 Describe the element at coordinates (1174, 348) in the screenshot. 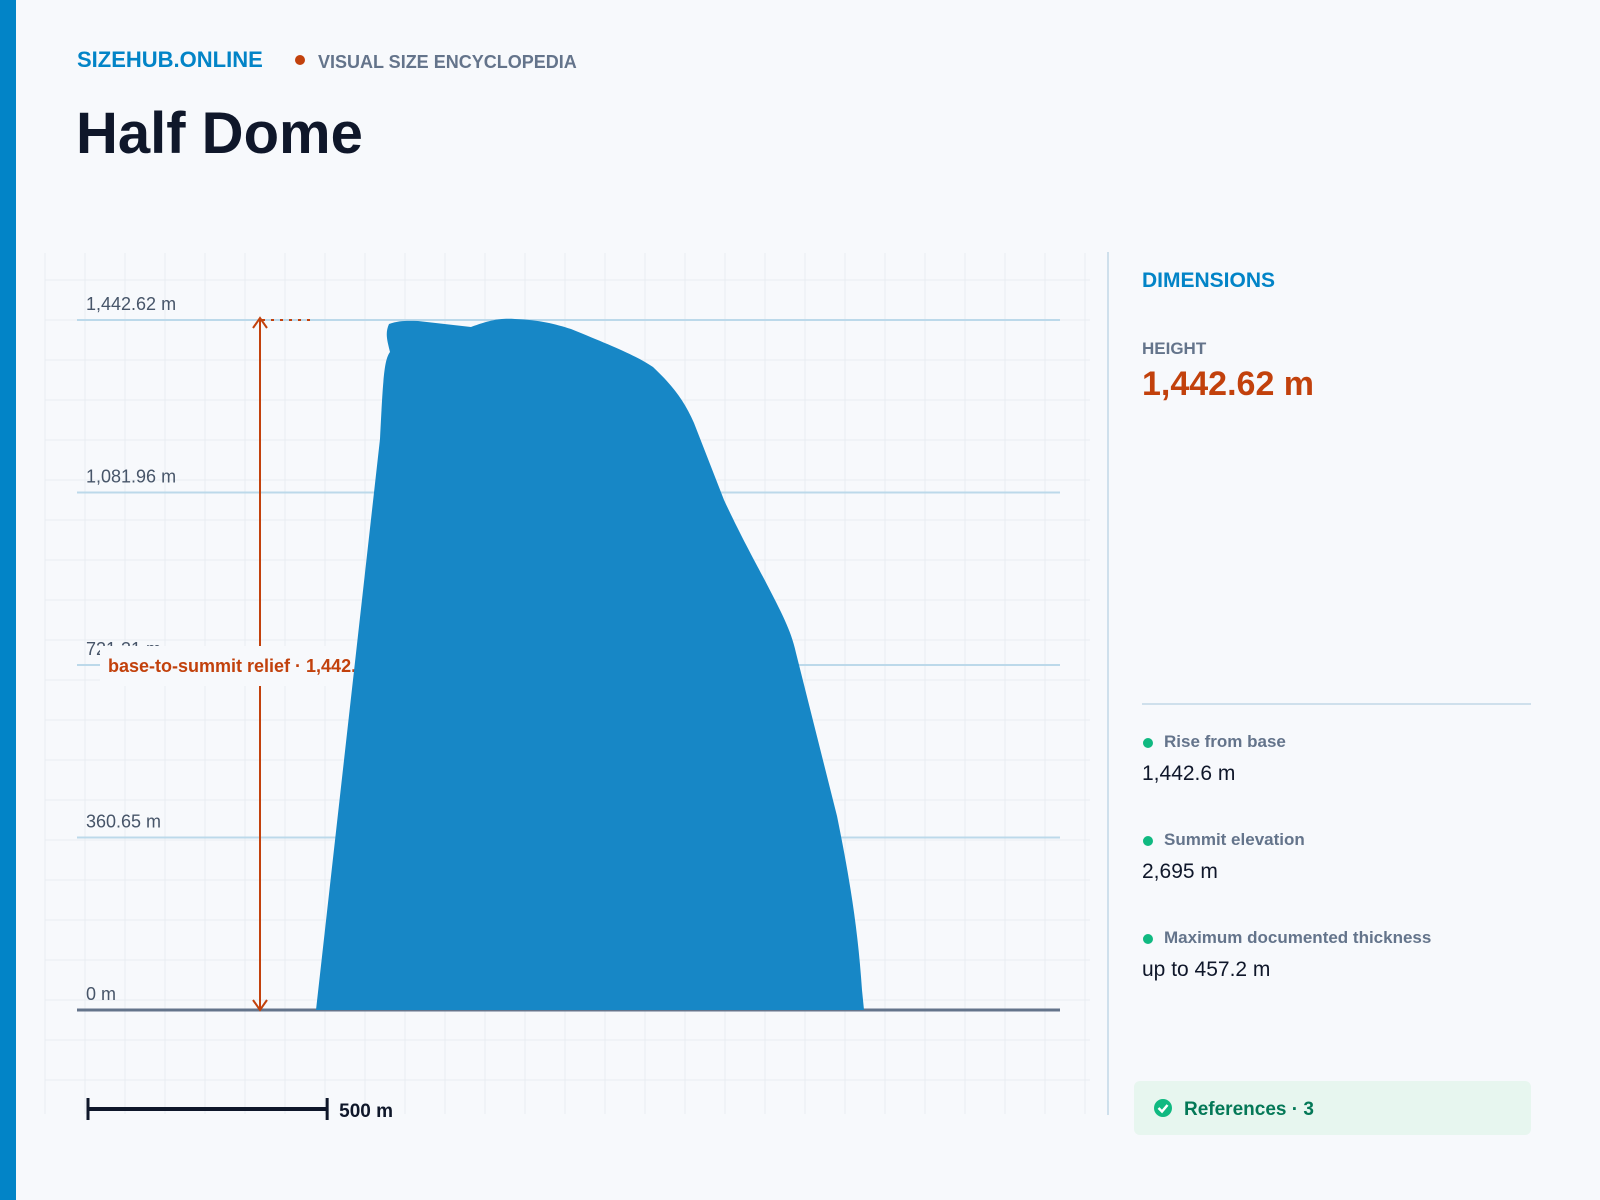

I see `metric-label: HEIGHT` at that location.